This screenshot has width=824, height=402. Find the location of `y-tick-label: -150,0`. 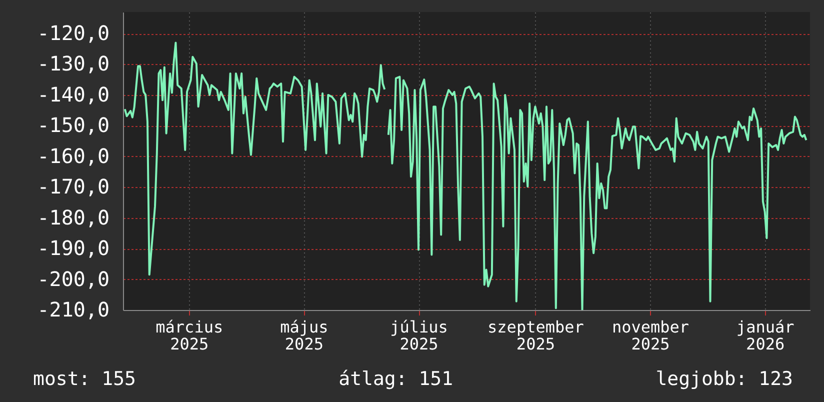

y-tick-label: -150,0 is located at coordinates (73, 125).